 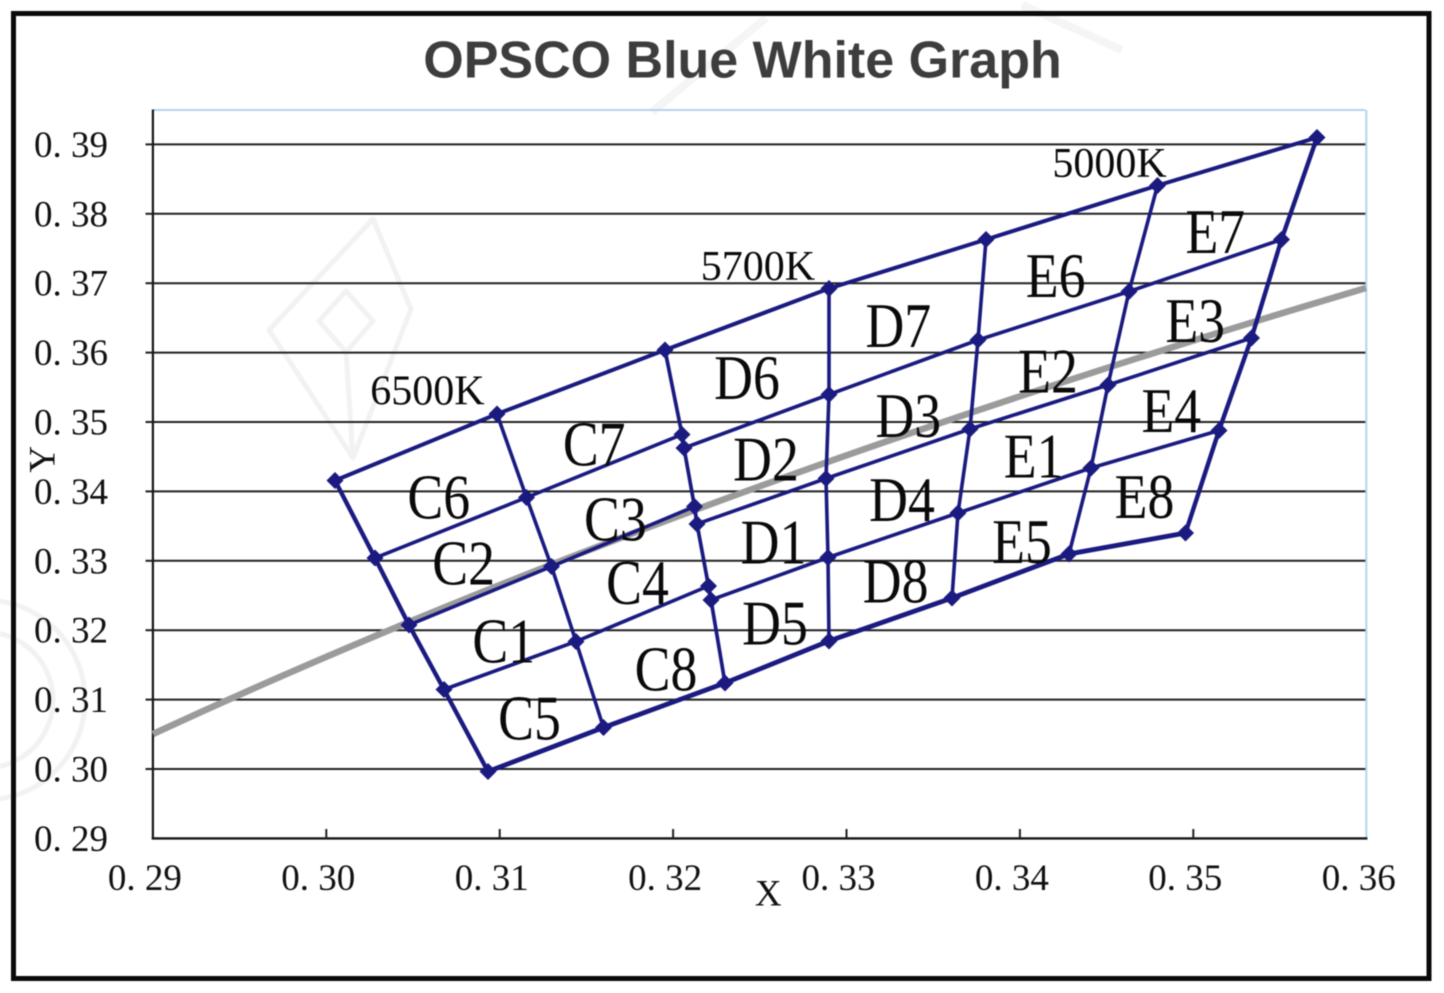 What do you see at coordinates (774, 541) in the screenshot?
I see `svg-text: D1` at bounding box center [774, 541].